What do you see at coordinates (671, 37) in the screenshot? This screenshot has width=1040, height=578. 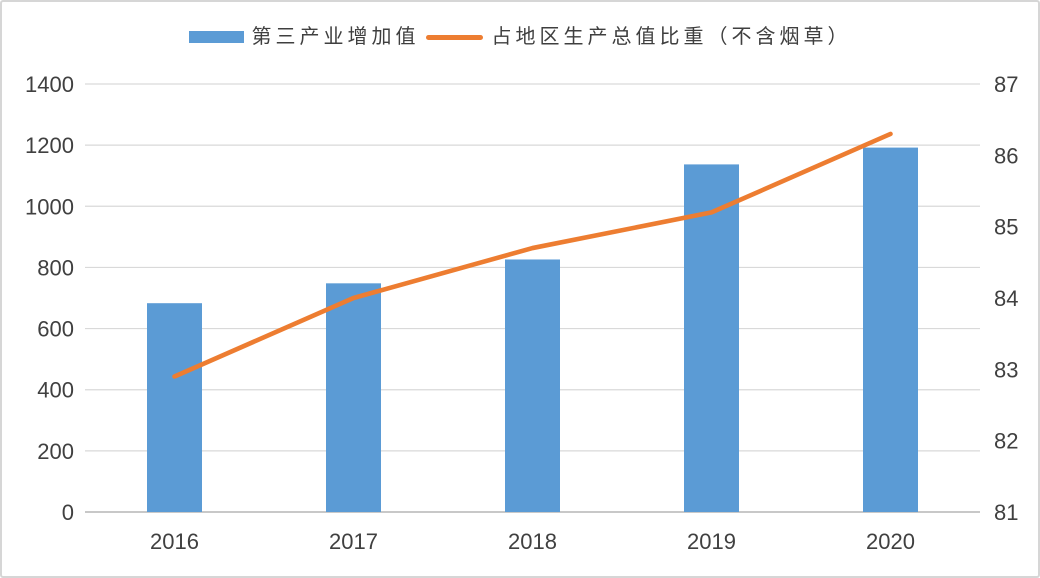 I see `line-series-label: 占地区生产总值比重（不含烟草）` at bounding box center [671, 37].